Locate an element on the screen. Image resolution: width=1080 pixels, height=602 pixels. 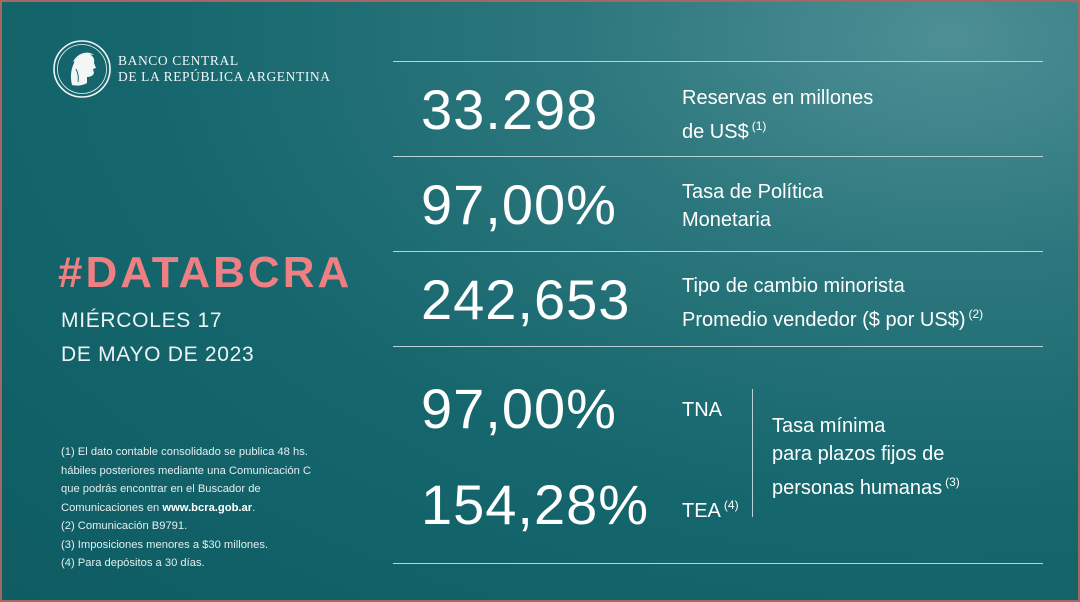
tea-label: TEA (4) is located at coordinates (710, 508).